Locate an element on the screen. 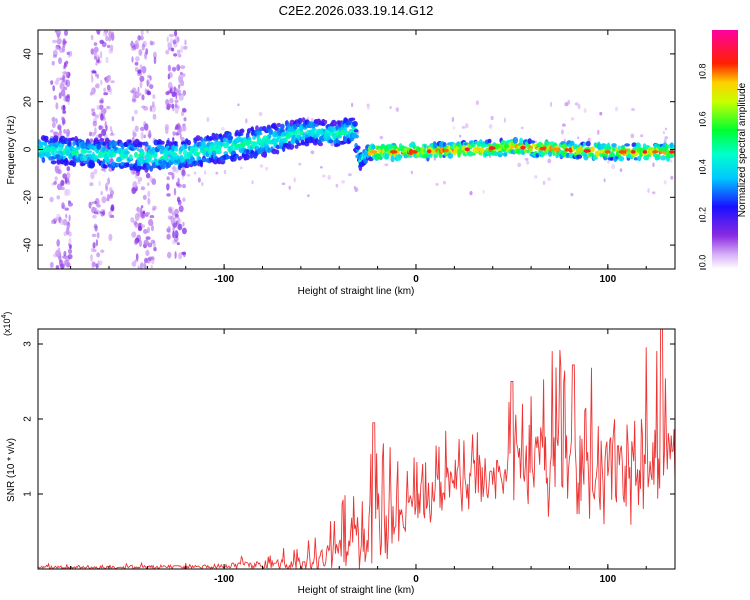 The height and width of the screenshot is (600, 750). ridge-peak-cell is located at coordinates (446, 150).